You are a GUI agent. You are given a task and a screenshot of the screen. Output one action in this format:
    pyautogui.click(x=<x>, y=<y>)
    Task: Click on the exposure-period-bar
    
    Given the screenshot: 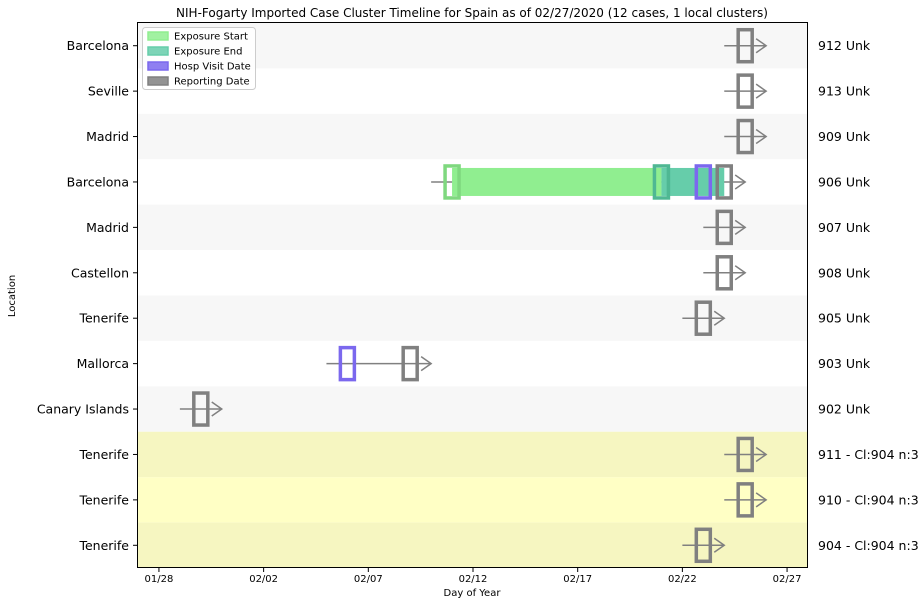 What is the action you would take?
    pyautogui.click(x=557, y=181)
    